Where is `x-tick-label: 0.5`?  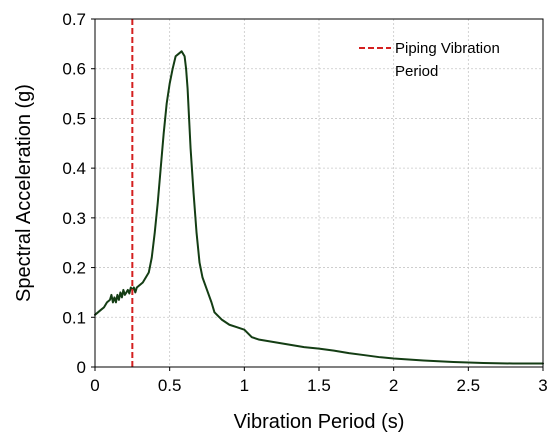
x-tick-label: 0.5 is located at coordinates (170, 385).